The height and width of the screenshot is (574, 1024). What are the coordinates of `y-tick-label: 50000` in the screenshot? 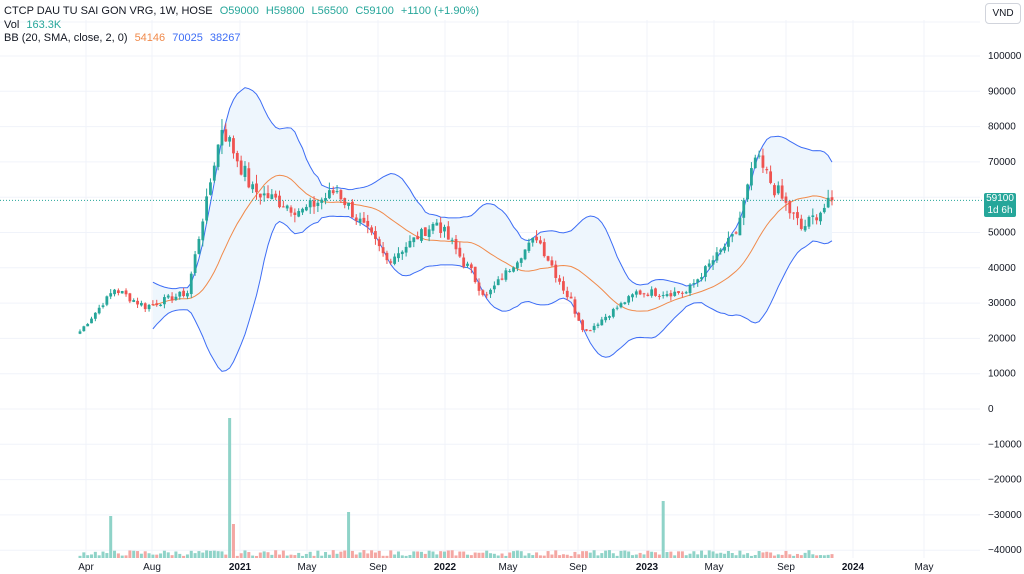 It's located at (1002, 233).